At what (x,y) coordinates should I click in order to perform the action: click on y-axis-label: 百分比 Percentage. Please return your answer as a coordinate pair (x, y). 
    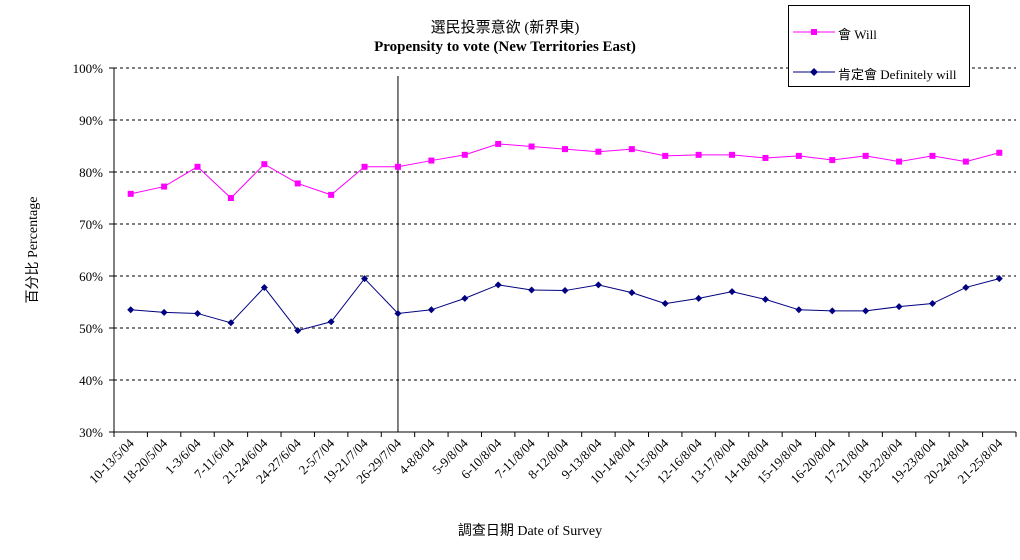
    Looking at the image, I should click on (33, 250).